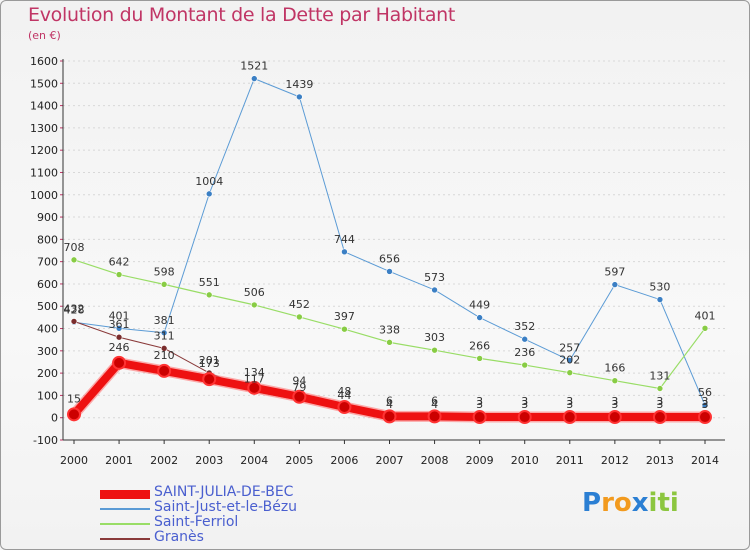 The width and height of the screenshot is (750, 550). What do you see at coordinates (569, 347) in the screenshot?
I see `data-label: 257` at bounding box center [569, 347].